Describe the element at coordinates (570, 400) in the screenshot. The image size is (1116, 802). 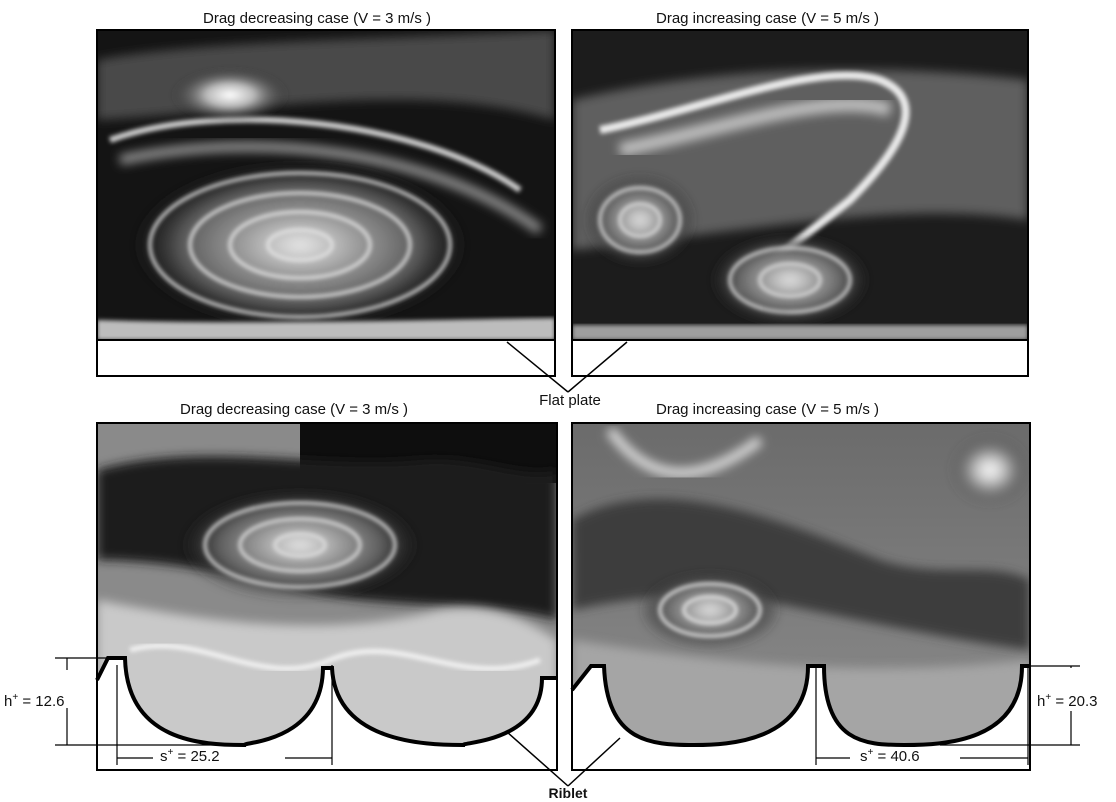
I see `flat-plate-label: Flat plate` at that location.